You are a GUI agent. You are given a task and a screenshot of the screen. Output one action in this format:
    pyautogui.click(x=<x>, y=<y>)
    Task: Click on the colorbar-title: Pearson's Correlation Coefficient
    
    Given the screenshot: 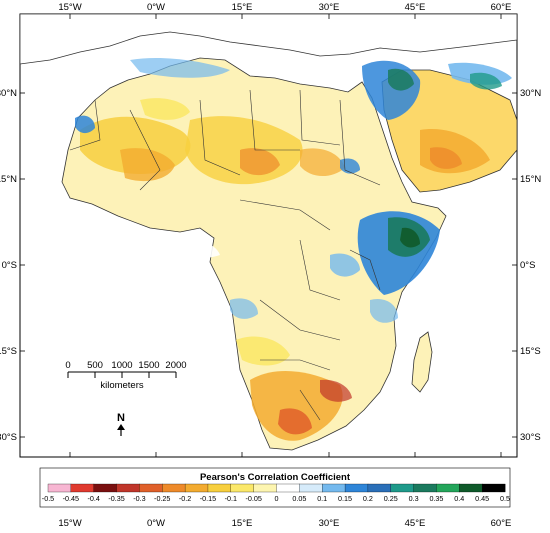 What is the action you would take?
    pyautogui.click(x=275, y=477)
    